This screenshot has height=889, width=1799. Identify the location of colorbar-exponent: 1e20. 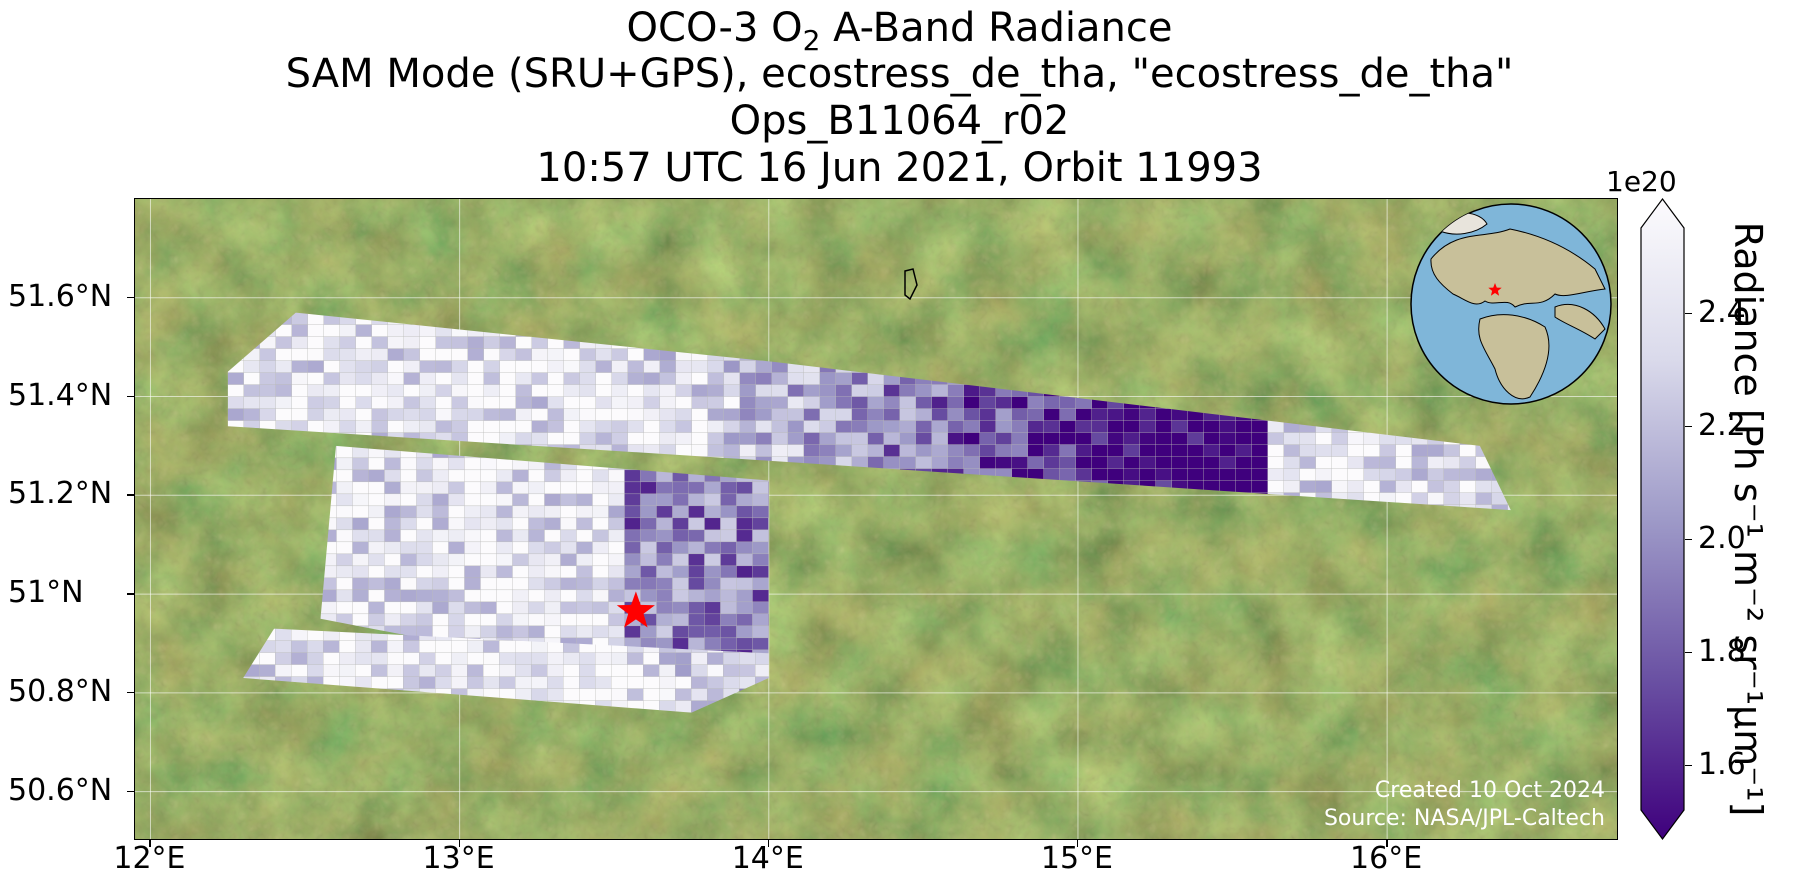
(1641, 181).